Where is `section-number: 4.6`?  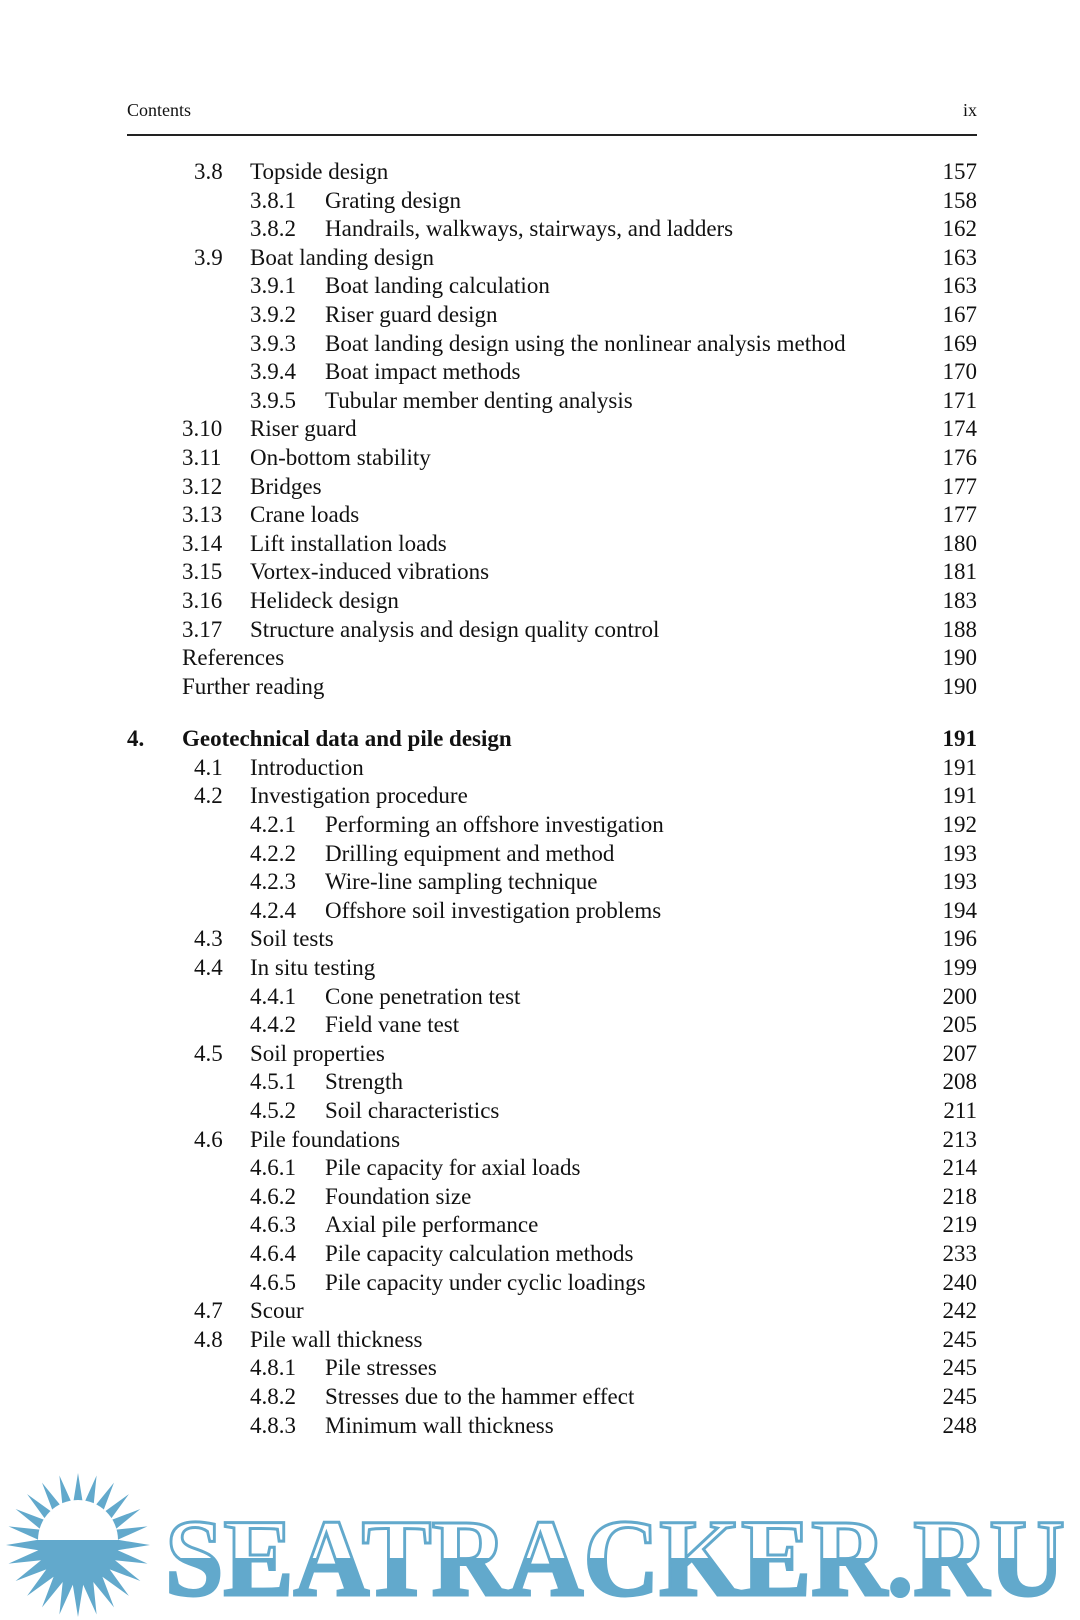 section-number: 4.6 is located at coordinates (208, 1139).